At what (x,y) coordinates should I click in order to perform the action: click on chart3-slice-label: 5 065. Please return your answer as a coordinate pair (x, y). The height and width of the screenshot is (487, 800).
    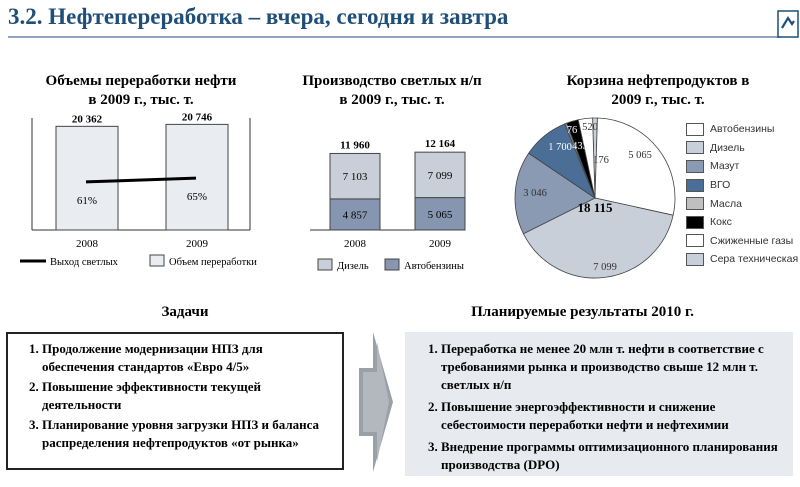
    Looking at the image, I should click on (640, 155).